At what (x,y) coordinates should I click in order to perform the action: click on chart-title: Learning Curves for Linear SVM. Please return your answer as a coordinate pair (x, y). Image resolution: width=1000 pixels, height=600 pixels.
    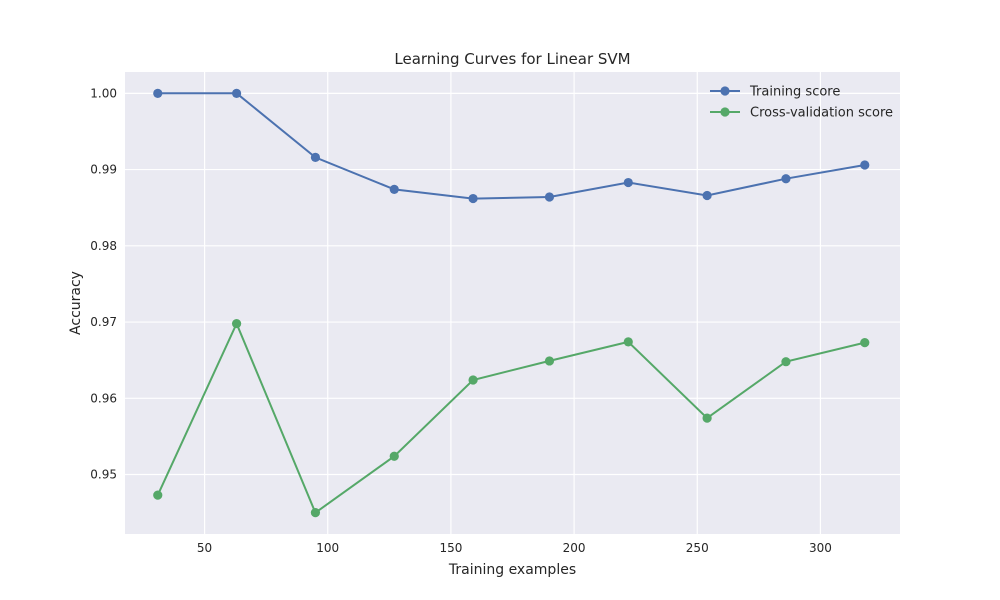
    Looking at the image, I should click on (512, 59).